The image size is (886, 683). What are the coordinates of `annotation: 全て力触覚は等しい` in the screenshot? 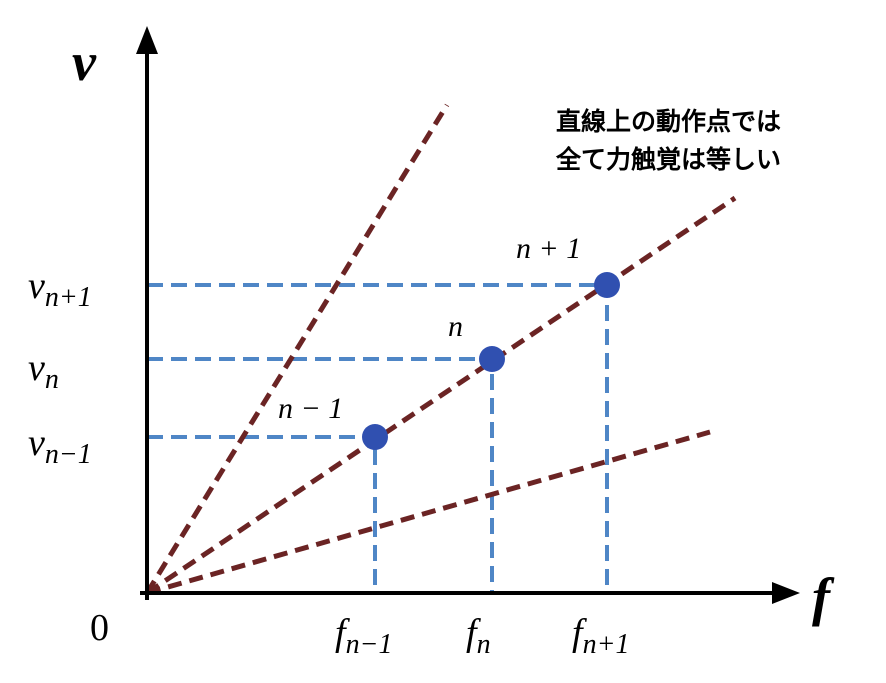 It's located at (668, 159).